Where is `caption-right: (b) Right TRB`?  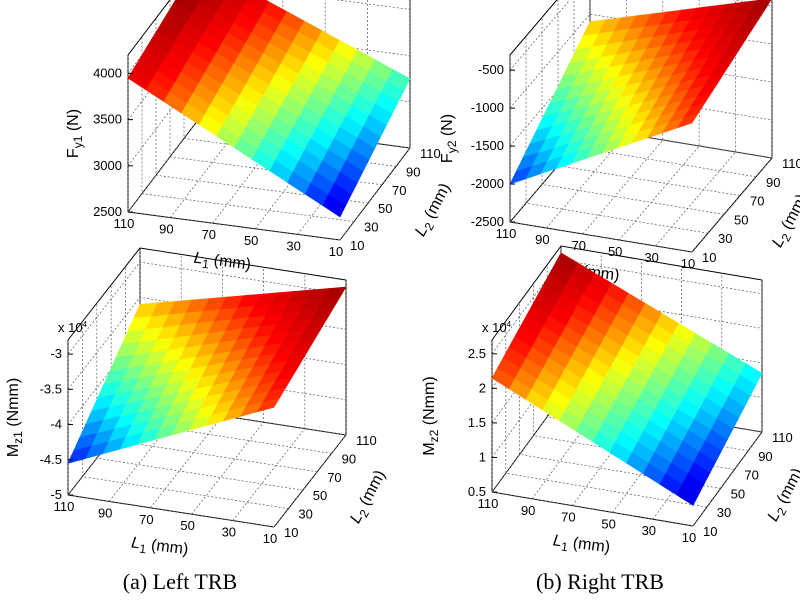
caption-right: (b) Right TRB is located at coordinates (600, 581).